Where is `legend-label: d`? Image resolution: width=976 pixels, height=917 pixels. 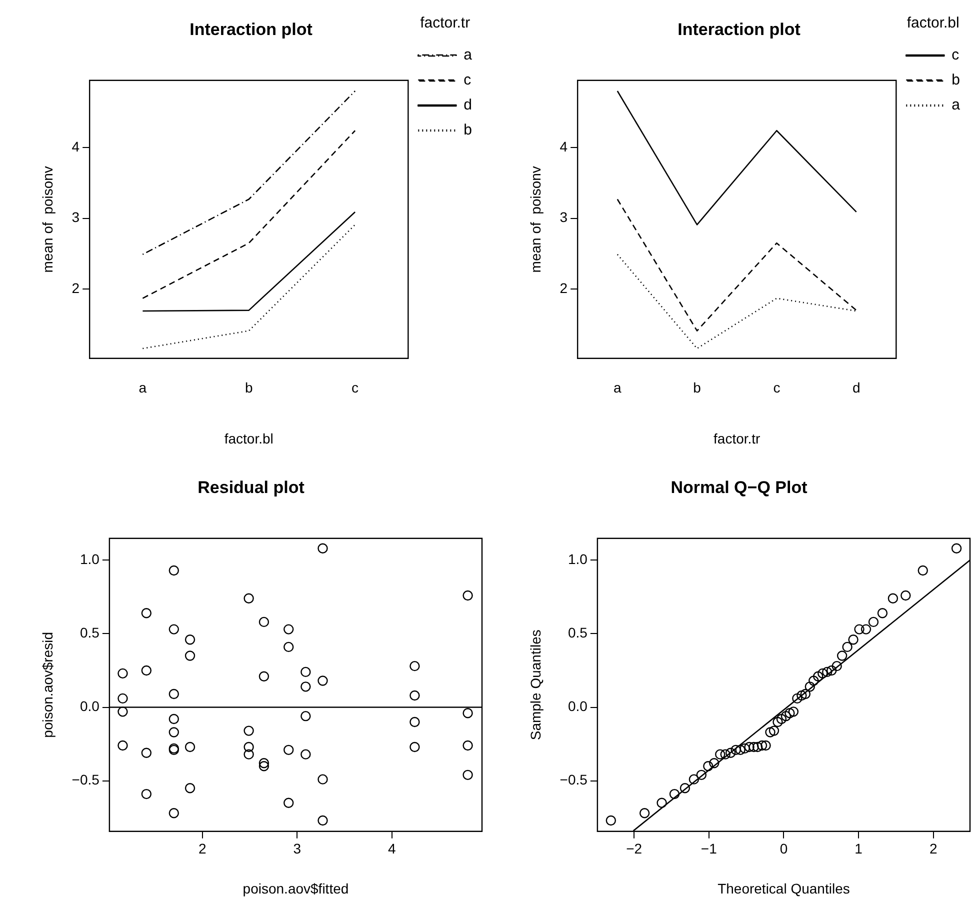
legend-label: d is located at coordinates (468, 105).